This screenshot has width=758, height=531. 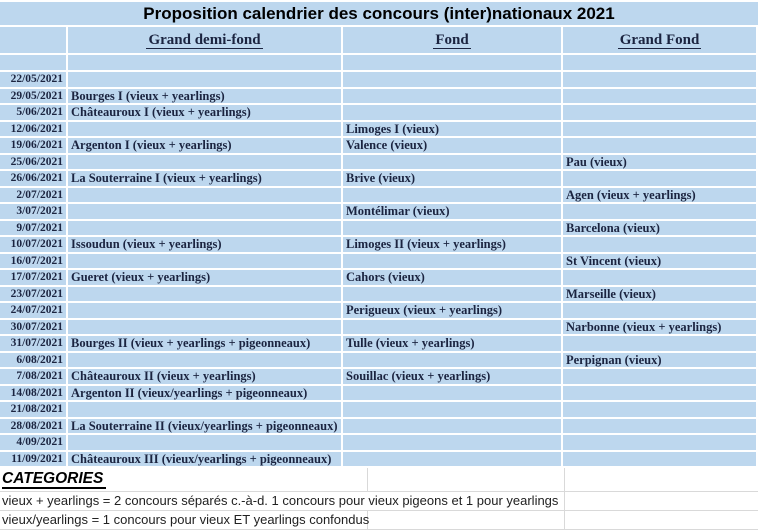 I want to click on date-cell: 2/07/2021, so click(x=34, y=195).